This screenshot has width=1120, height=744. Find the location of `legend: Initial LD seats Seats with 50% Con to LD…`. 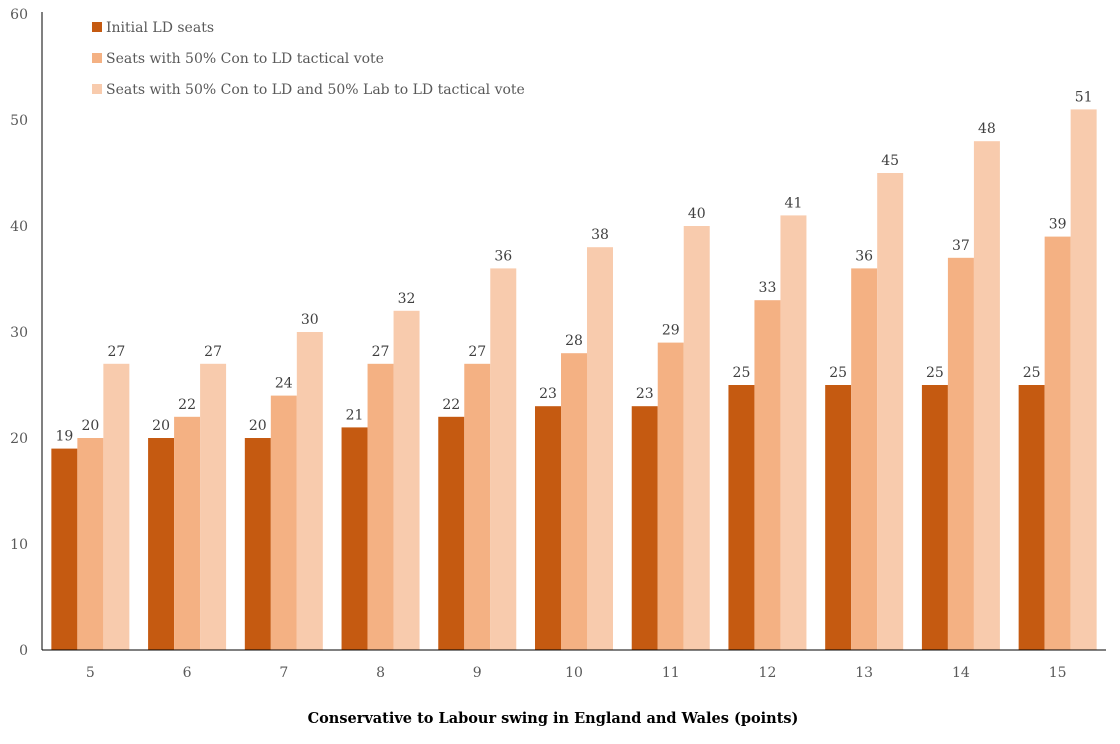

legend: Initial LD seats Seats with 50% Con to LD… is located at coordinates (308, 59).